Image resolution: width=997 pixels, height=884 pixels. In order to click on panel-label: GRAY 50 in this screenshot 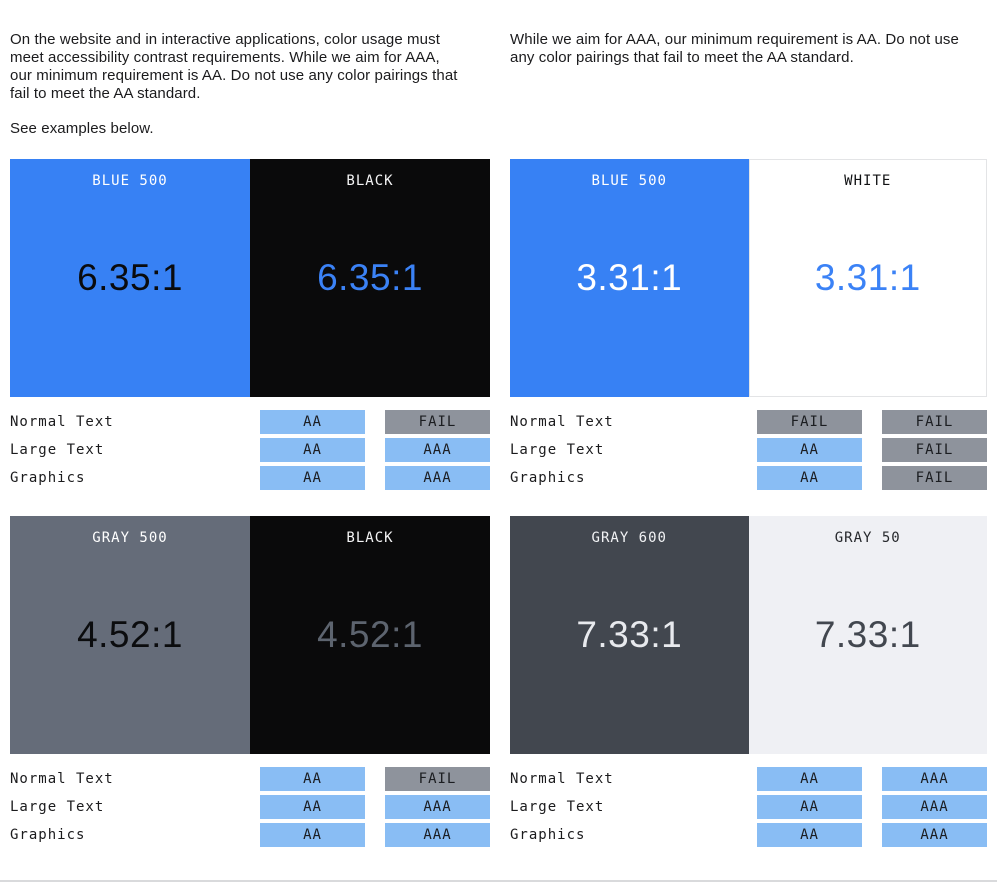, I will do `click(867, 538)`.